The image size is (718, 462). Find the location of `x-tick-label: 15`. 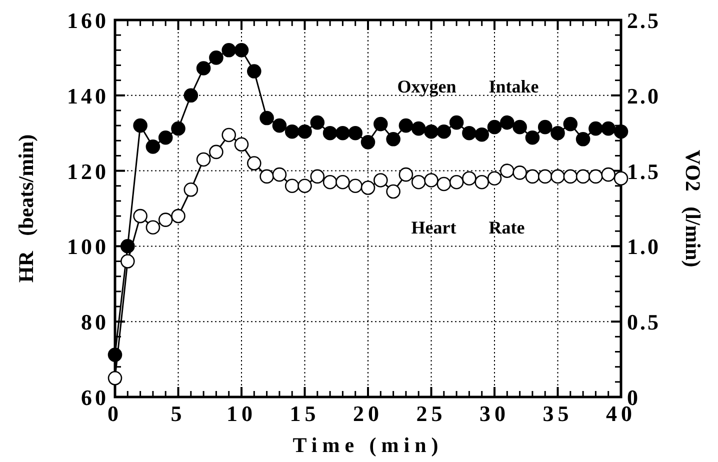

x-tick-label: 15 is located at coordinates (305, 413).